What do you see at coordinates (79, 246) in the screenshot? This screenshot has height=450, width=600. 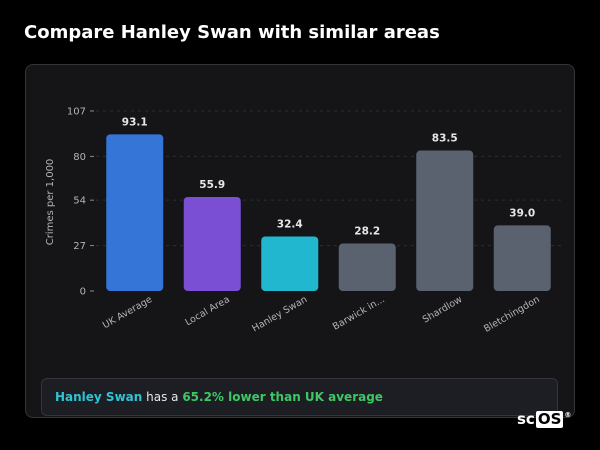 I see `y-tick-label: 27` at bounding box center [79, 246].